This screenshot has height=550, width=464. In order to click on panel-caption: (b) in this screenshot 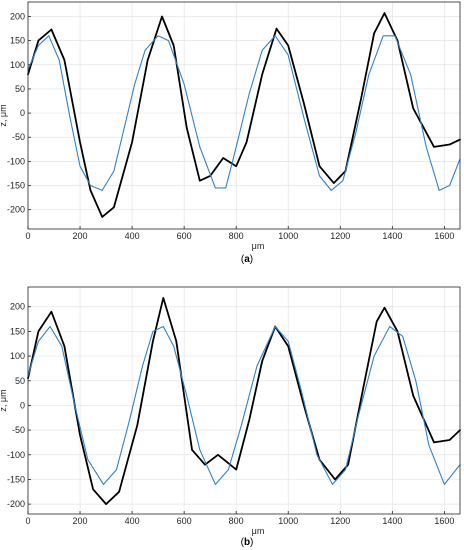, I will do `click(247, 542)`.